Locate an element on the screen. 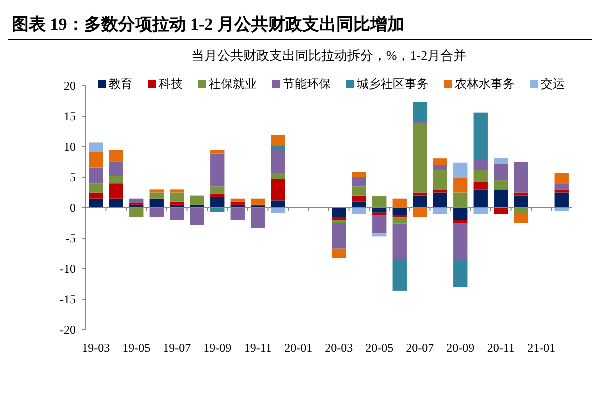 This screenshot has width=600, height=400. x-tick-label: 19-09 is located at coordinates (218, 348).